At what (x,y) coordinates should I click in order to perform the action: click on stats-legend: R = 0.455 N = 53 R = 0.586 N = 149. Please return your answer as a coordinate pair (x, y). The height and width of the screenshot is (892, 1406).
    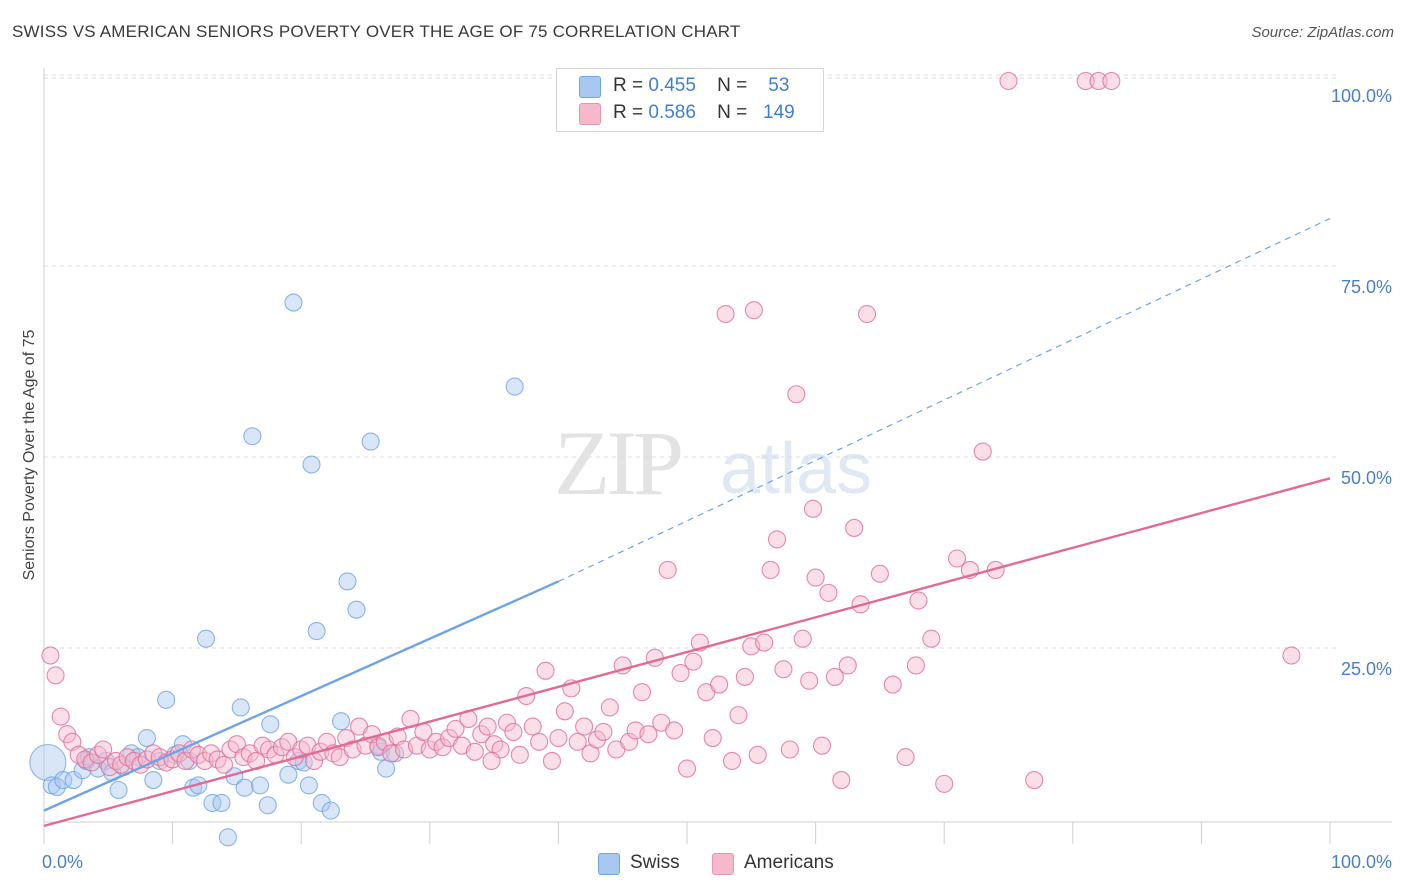
    Looking at the image, I should click on (690, 100).